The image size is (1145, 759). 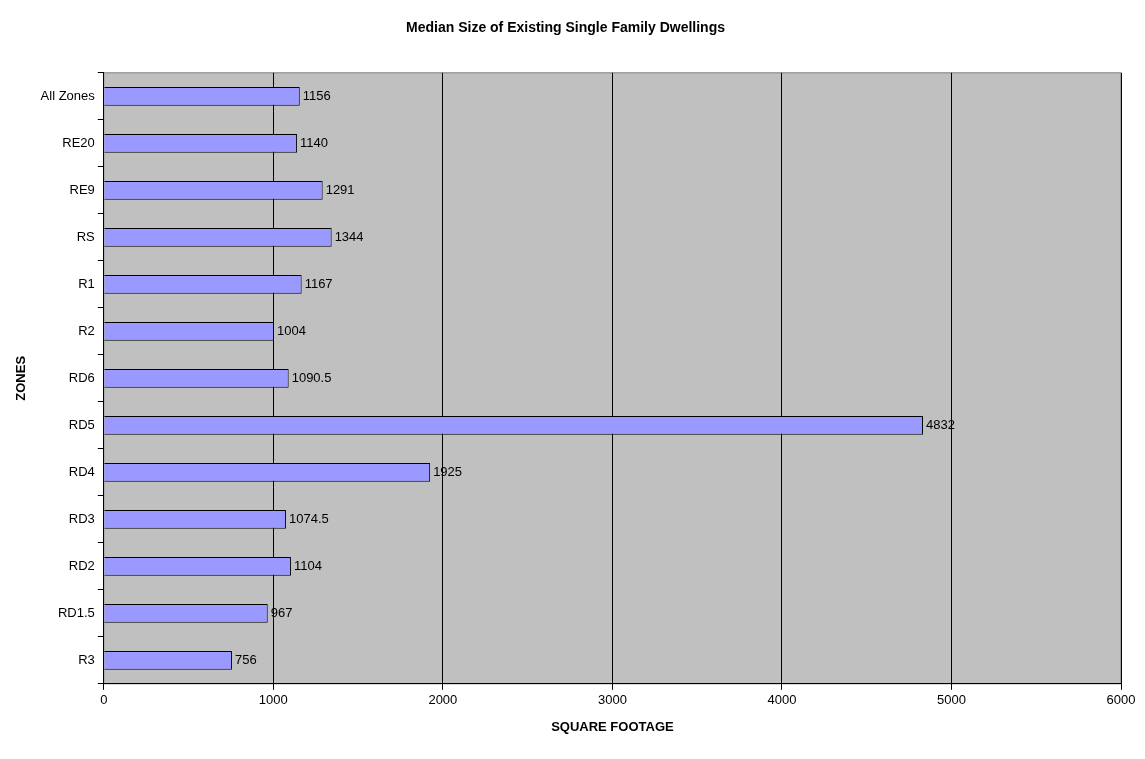 What do you see at coordinates (21, 378) in the screenshot?
I see `y-axis-title: ZONES` at bounding box center [21, 378].